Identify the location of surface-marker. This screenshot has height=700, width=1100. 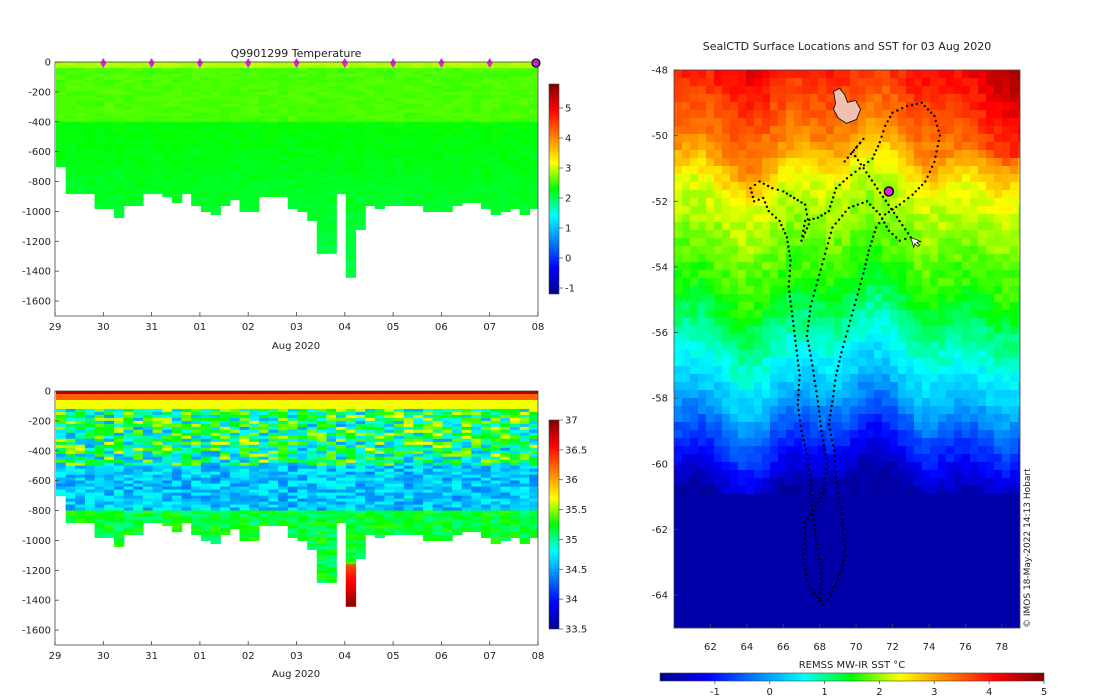
(248, 63).